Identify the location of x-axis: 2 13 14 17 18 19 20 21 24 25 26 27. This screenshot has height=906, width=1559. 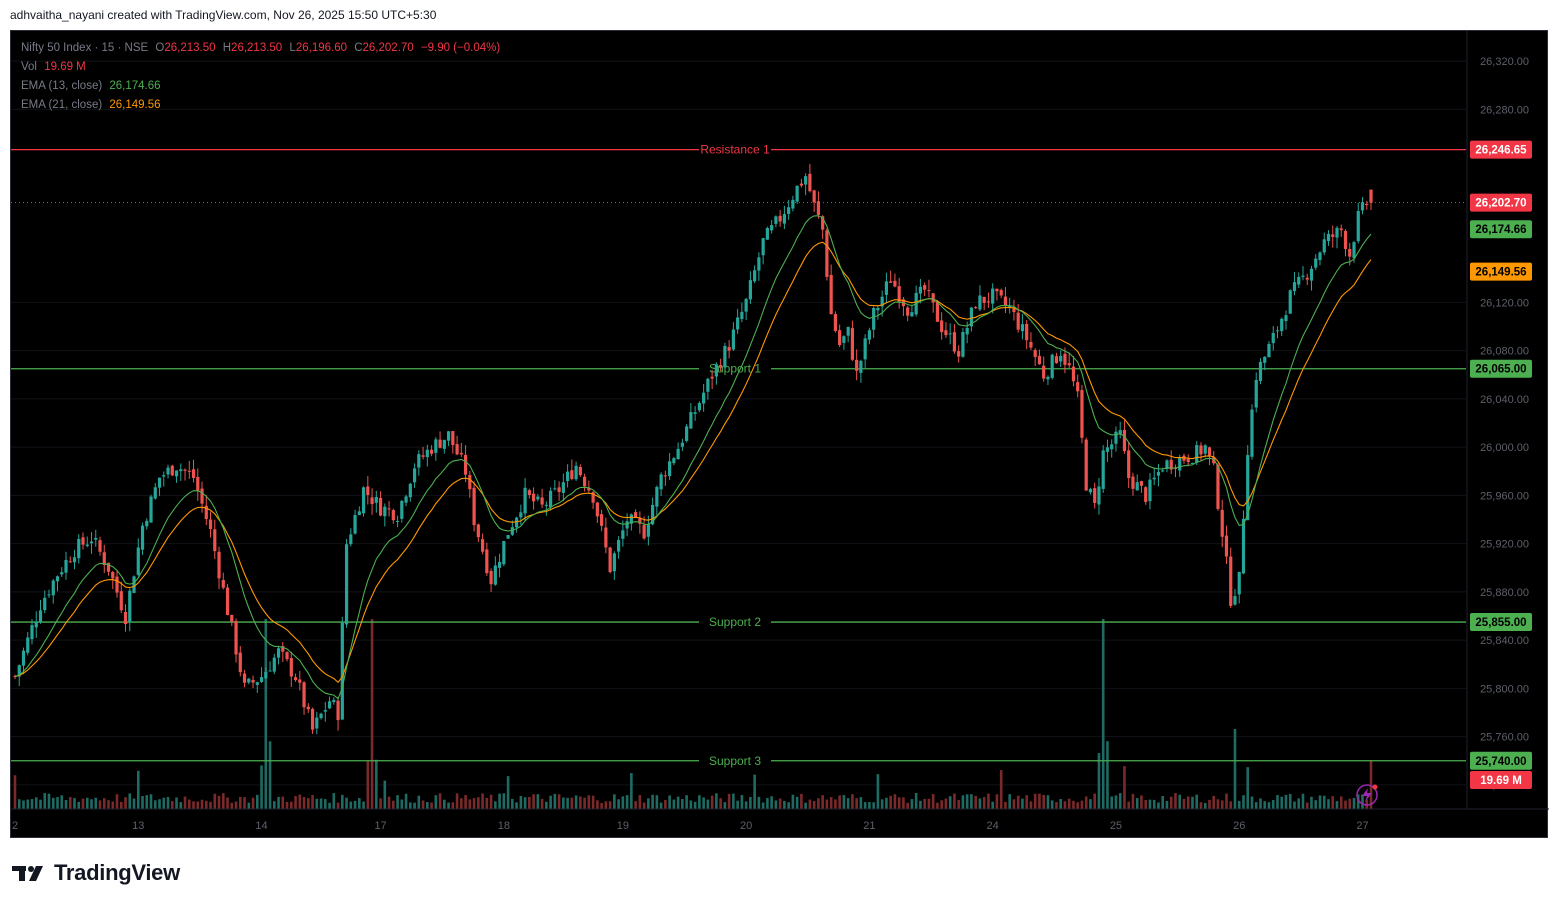
(690, 826).